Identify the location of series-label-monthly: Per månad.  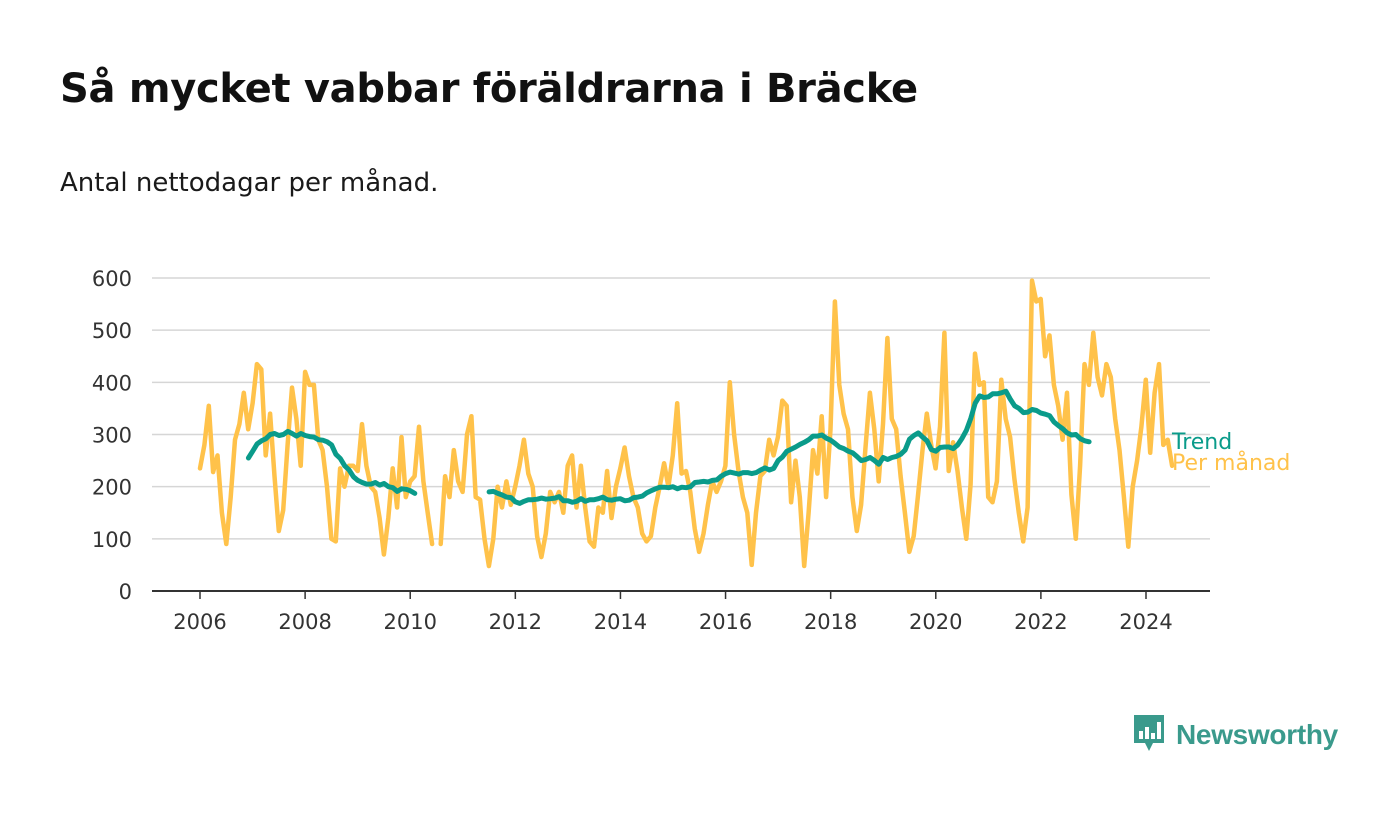
(1231, 463).